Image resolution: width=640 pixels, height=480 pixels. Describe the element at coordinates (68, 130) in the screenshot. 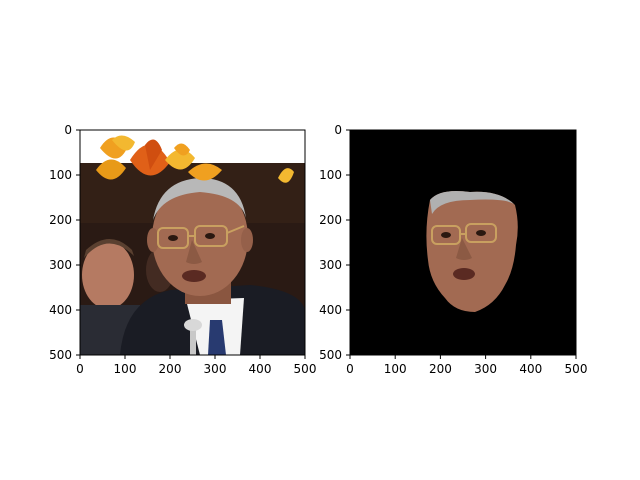

I see `left-ytick-label: 0` at that location.